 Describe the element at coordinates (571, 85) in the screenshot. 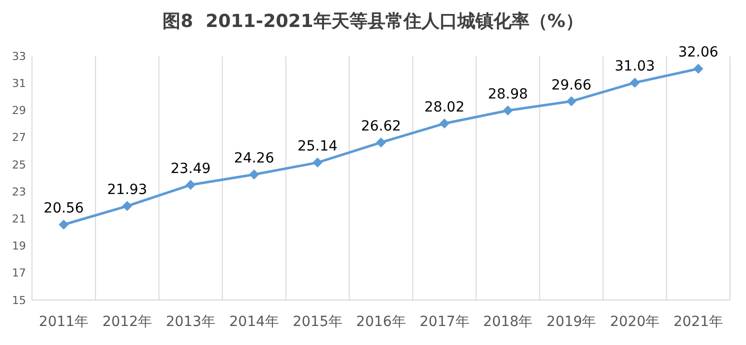

I see `data-label: 29.66` at that location.